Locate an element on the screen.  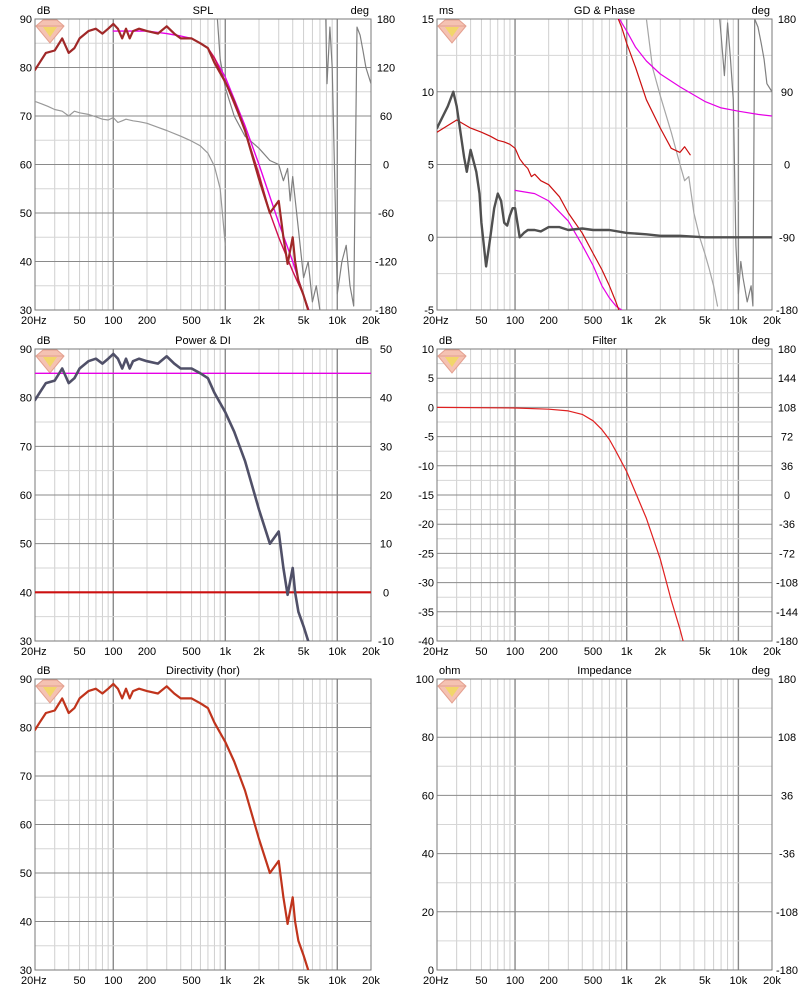
y2-tick-label: 72 is located at coordinates (787, 438).